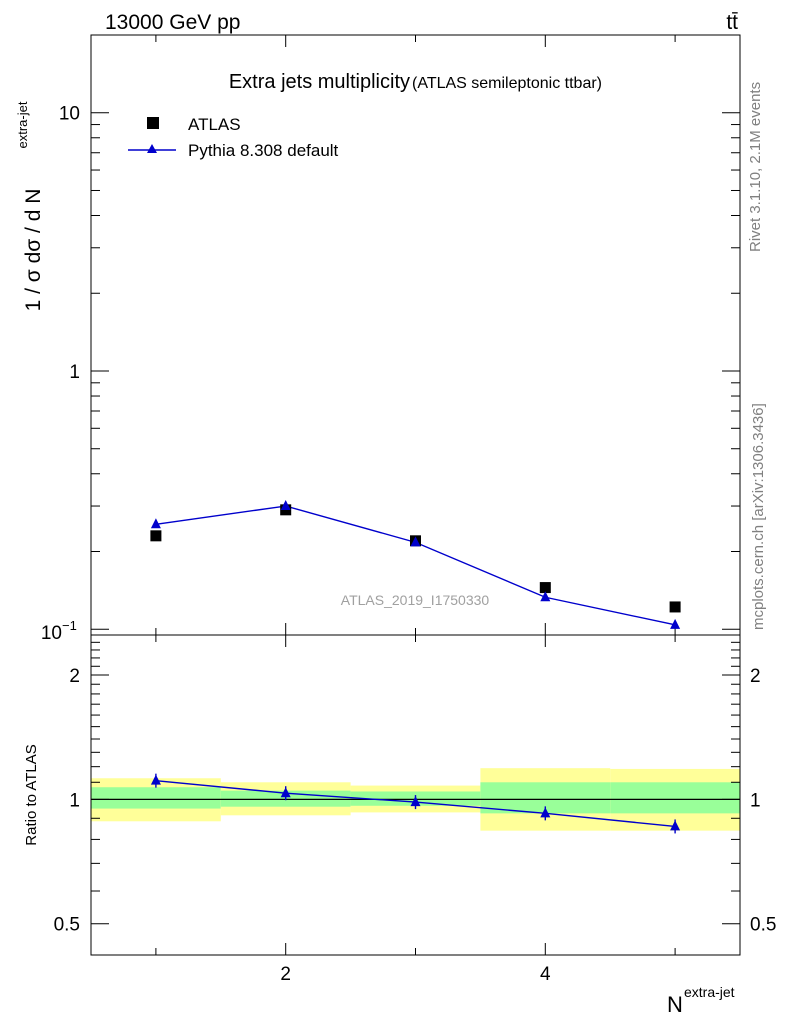  What do you see at coordinates (31, 794) in the screenshot?
I see `ratio-y-axis-label: Ratio to ATLAS` at bounding box center [31, 794].